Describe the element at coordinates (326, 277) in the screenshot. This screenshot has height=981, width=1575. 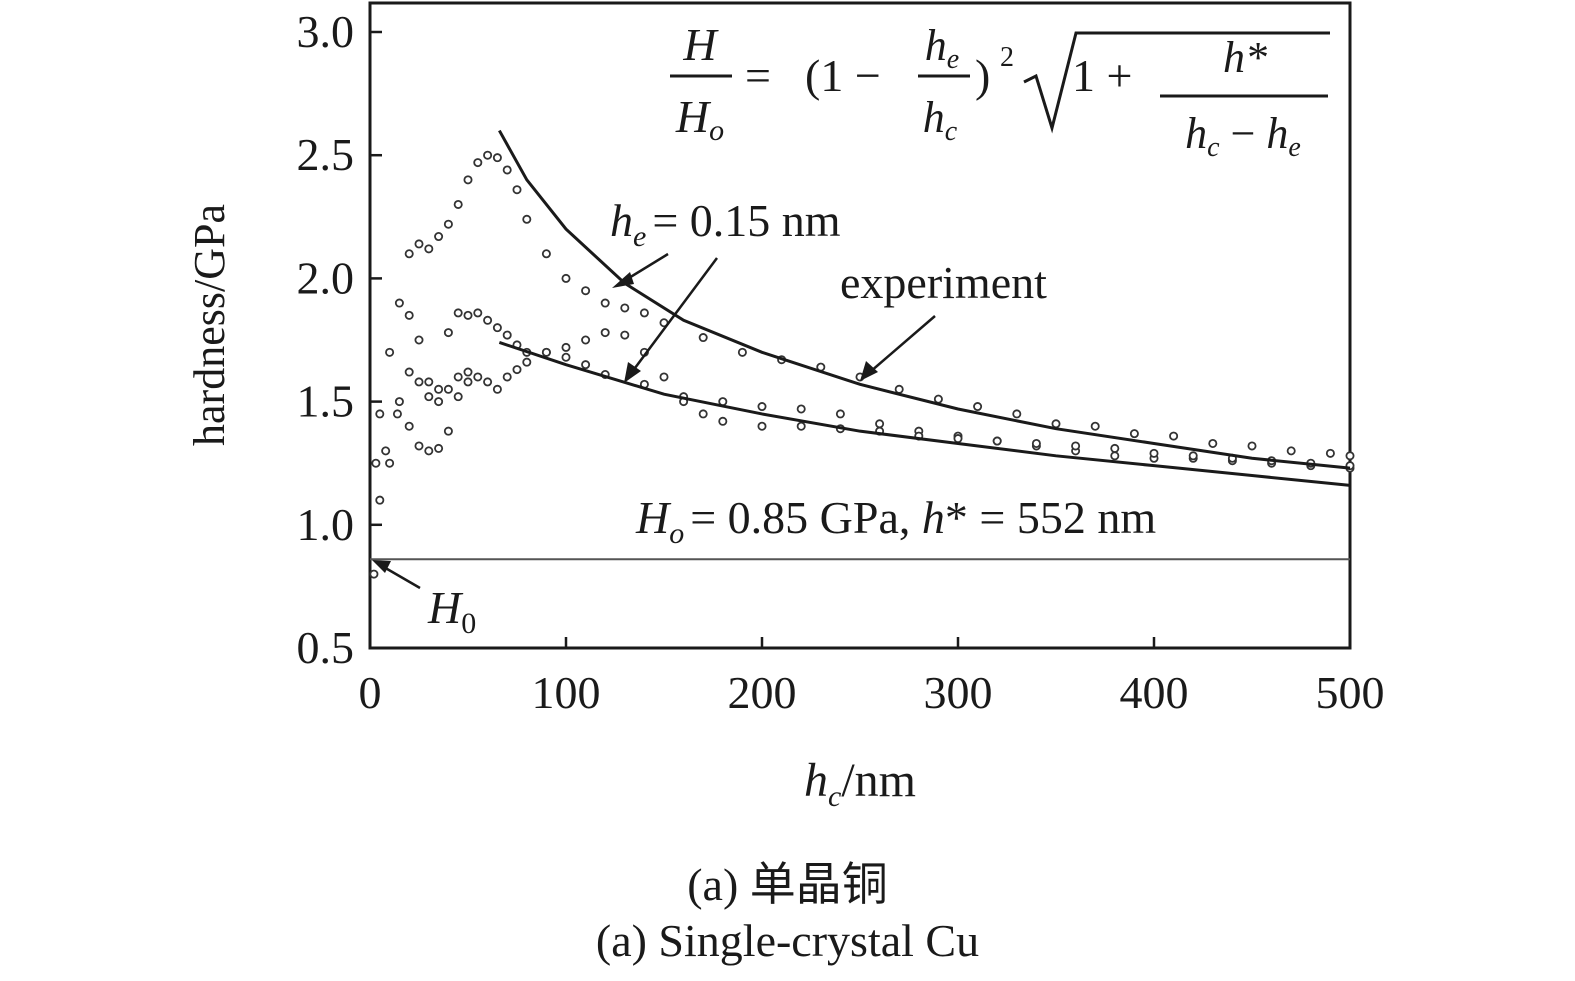
I see `y-tick-label: 2.0` at that location.